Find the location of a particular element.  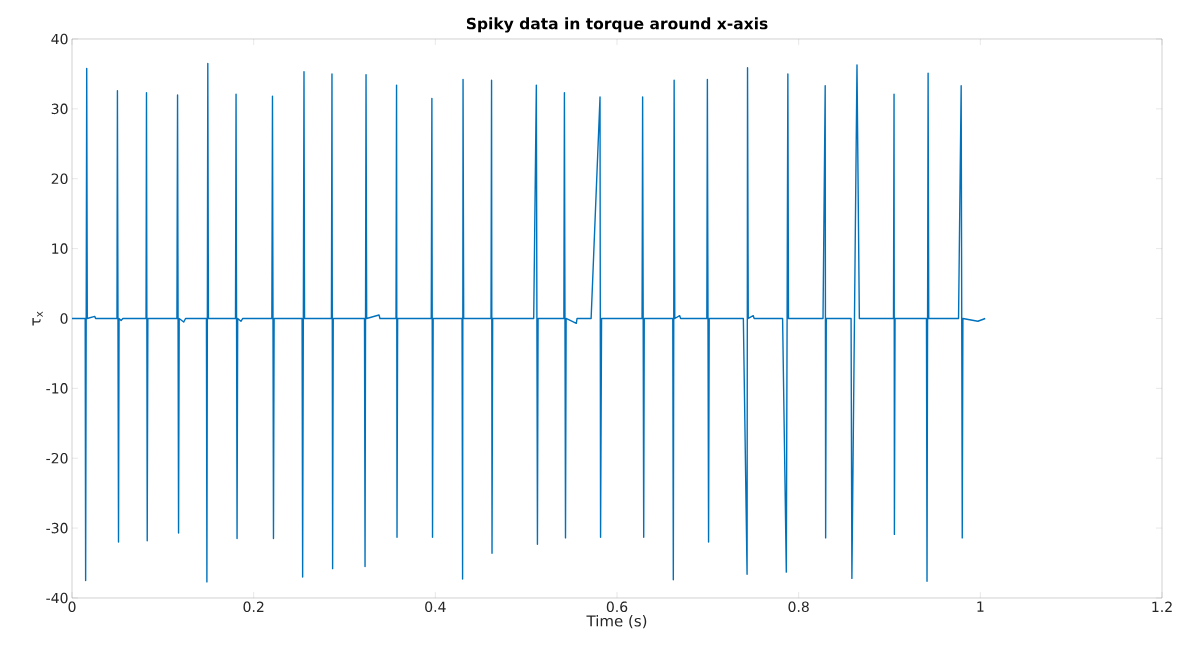

y-tick-label: 20 is located at coordinates (59, 179).